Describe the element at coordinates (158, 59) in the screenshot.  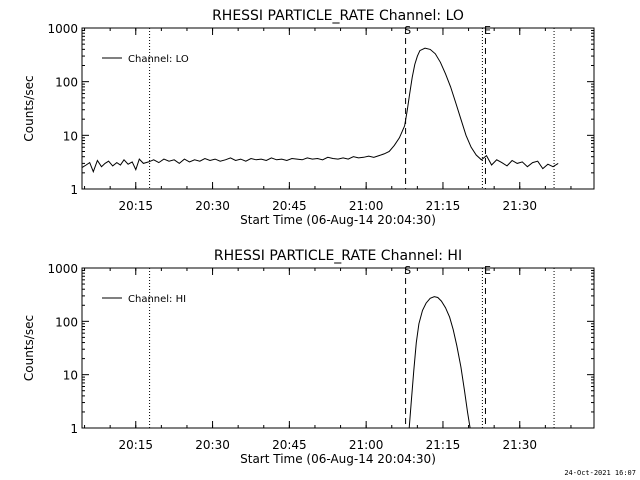
I see `legend-entry: Channel: LO` at that location.